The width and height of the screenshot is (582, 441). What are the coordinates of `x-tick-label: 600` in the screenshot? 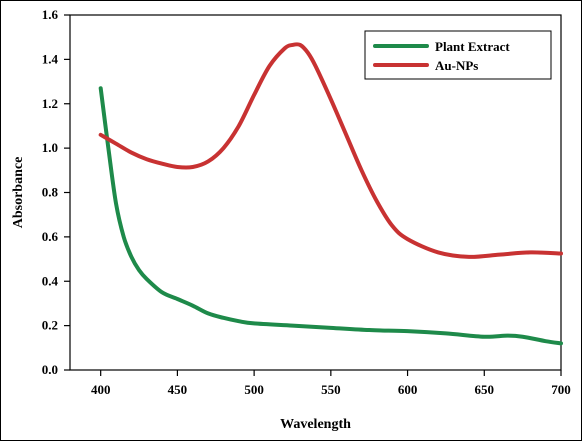 It's located at (408, 389).